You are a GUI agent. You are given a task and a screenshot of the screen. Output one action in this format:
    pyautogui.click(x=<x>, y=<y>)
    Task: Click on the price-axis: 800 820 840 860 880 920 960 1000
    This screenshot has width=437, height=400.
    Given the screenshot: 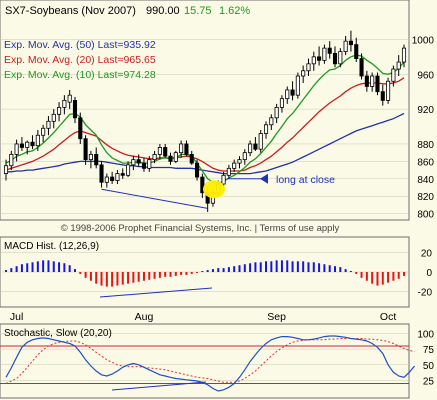 What is the action you would take?
    pyautogui.click(x=423, y=127)
    